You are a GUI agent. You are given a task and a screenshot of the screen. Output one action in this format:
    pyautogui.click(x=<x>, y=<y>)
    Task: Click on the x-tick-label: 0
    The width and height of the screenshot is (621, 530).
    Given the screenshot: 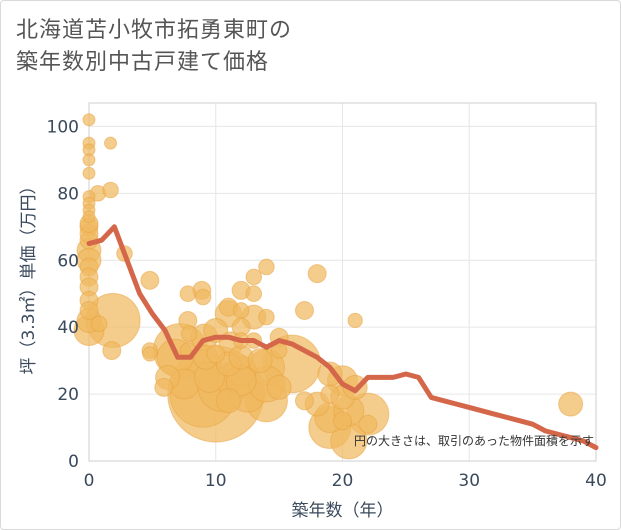 What is the action you would take?
    pyautogui.click(x=89, y=481)
    